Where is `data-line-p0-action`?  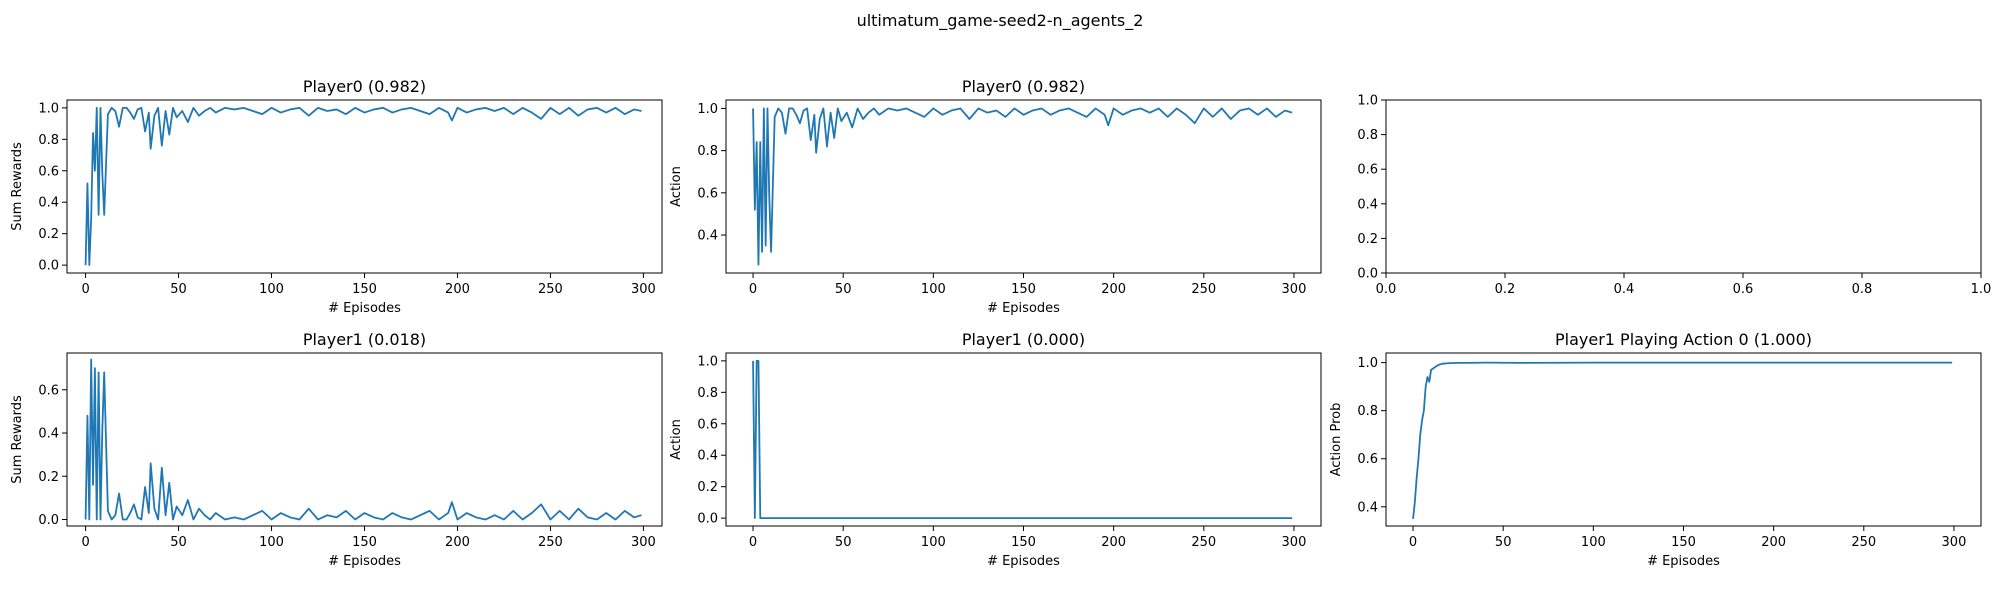
data-line-p0-action is located at coordinates (1022, 186).